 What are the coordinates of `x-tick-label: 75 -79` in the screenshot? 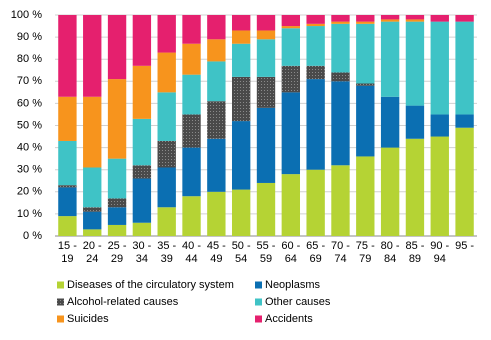 It's located at (365, 252).